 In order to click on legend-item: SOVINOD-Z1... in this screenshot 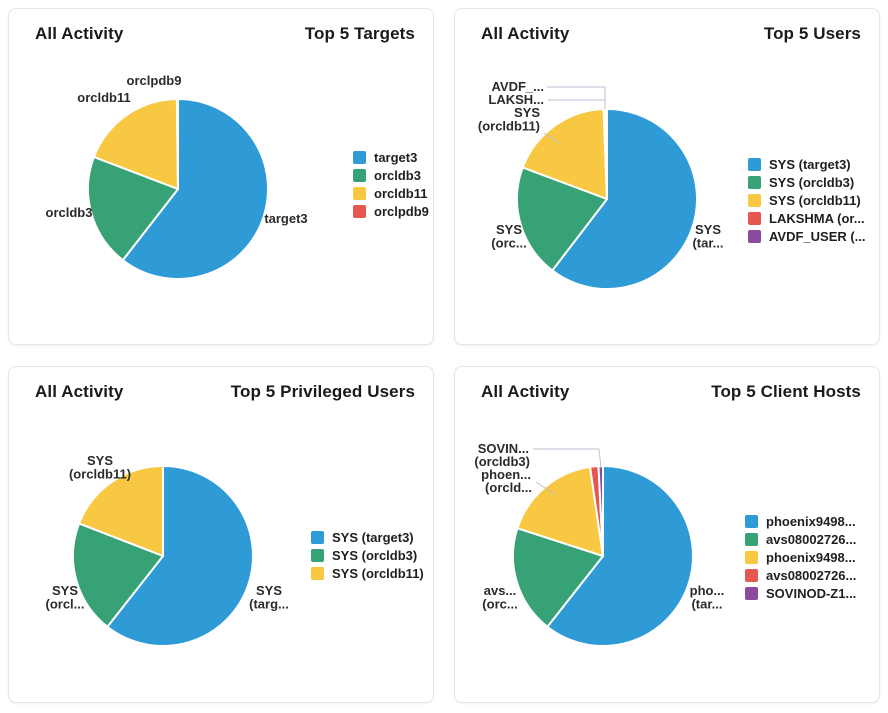, I will do `click(800, 593)`.